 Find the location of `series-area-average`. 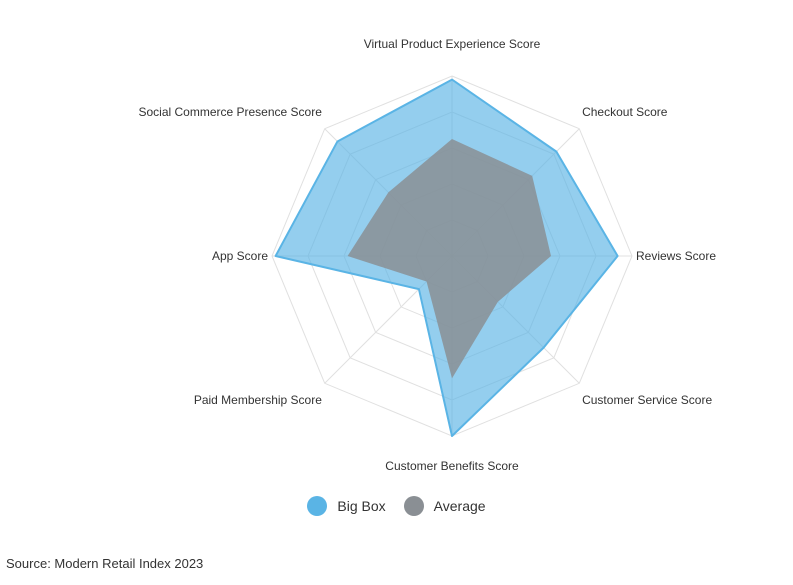

series-area-average is located at coordinates (449, 259).